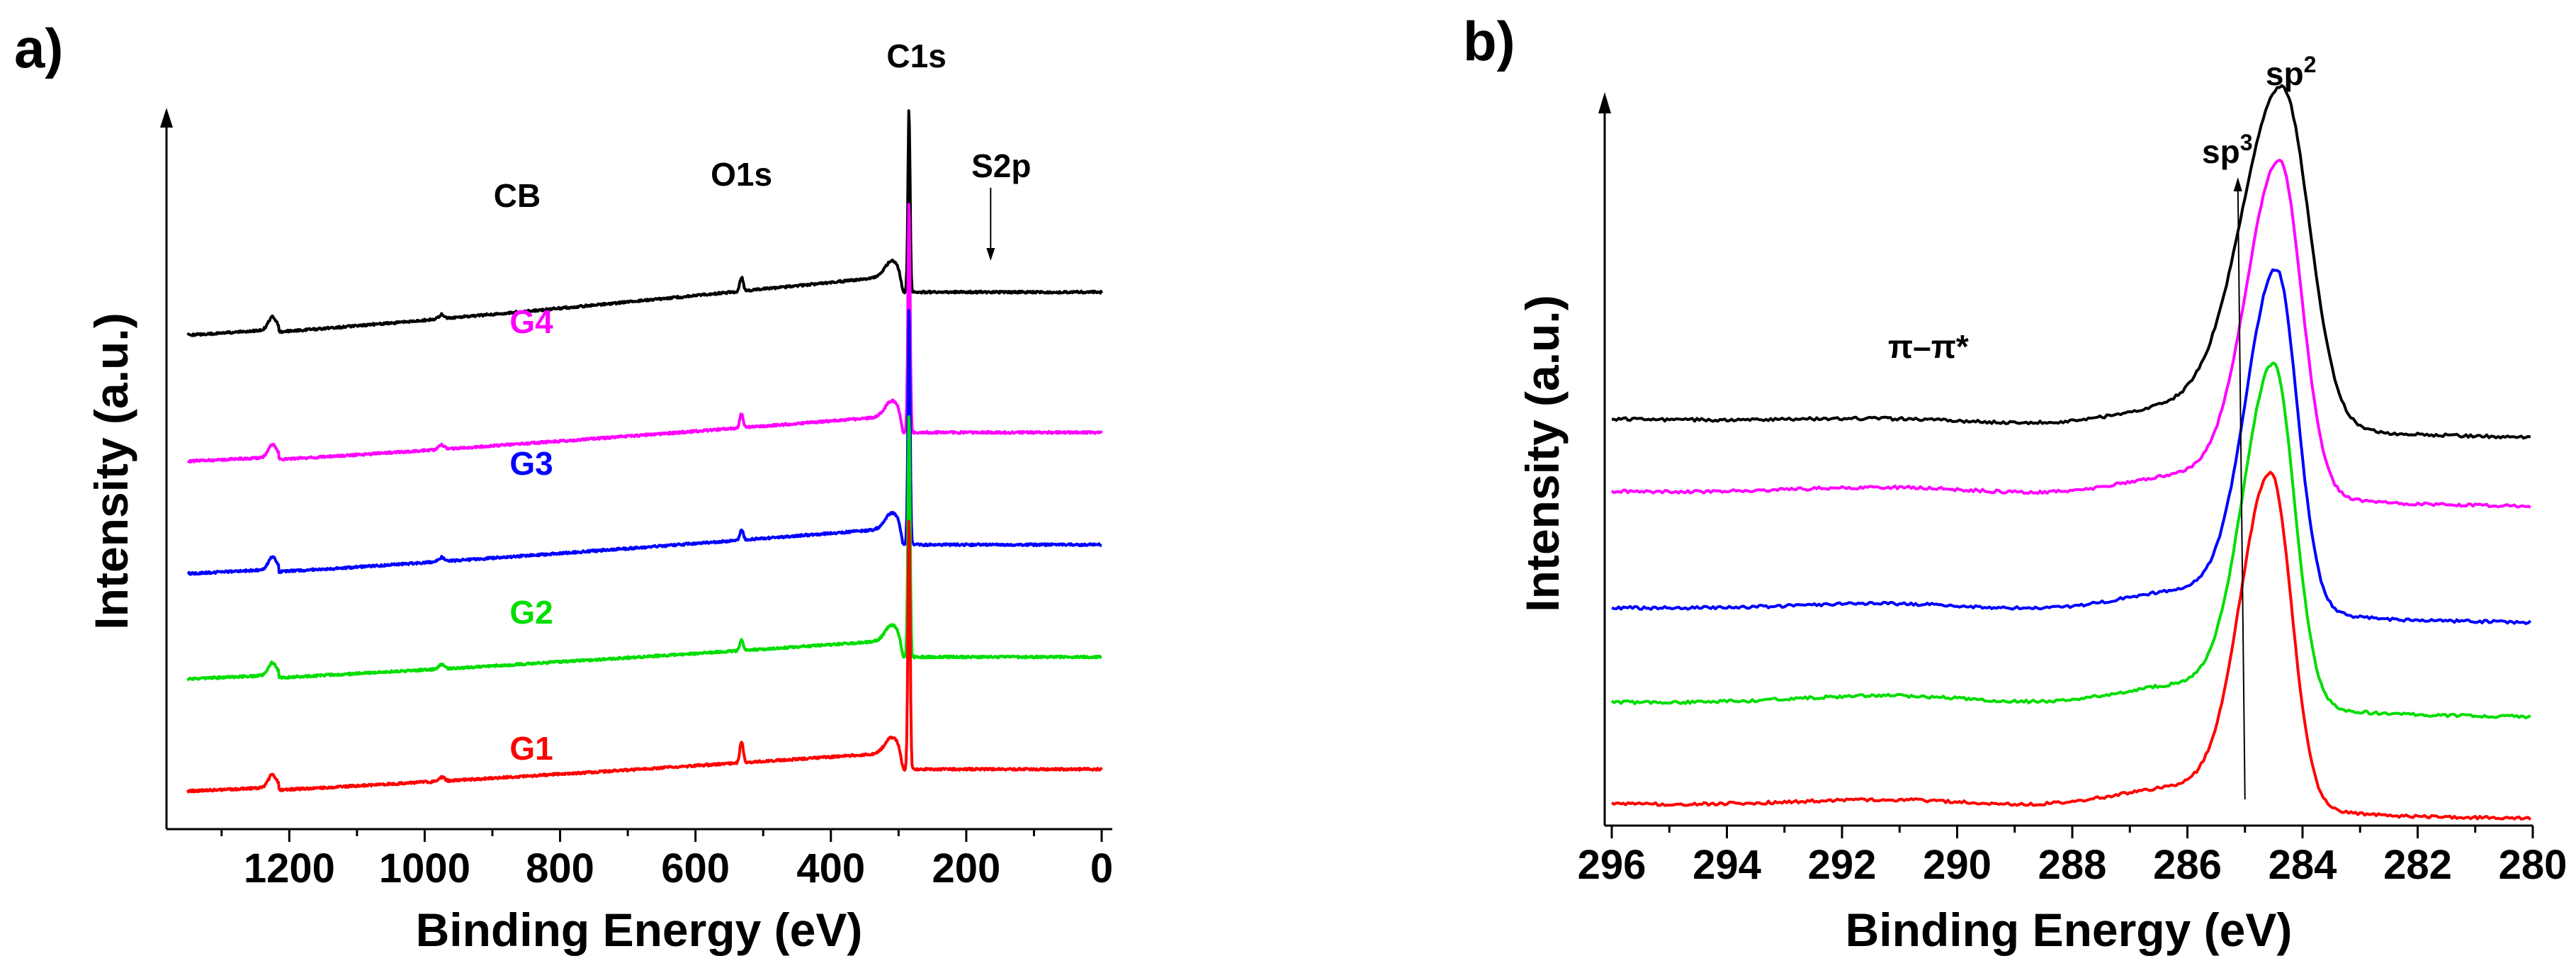 The width and height of the screenshot is (2576, 973). What do you see at coordinates (916, 56) in the screenshot?
I see `panel-a-annotation-c1s: C1s` at bounding box center [916, 56].